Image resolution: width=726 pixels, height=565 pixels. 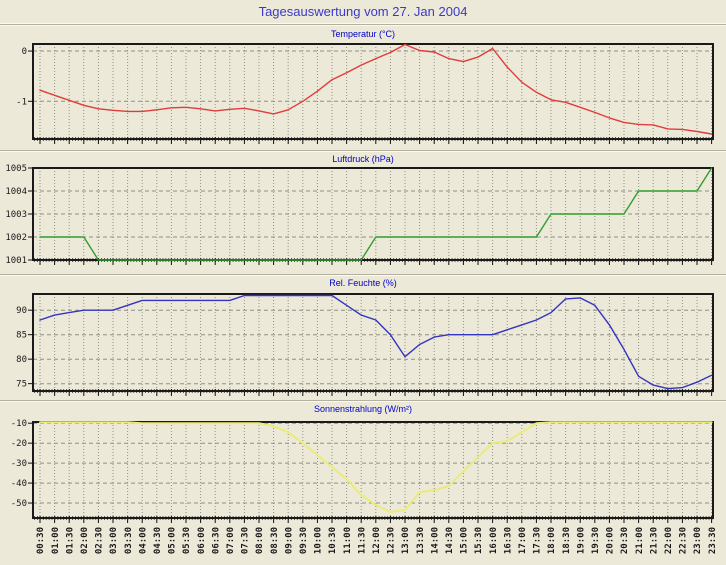 What do you see at coordinates (494, 540) in the screenshot?
I see `x-tick-label: 16:00` at bounding box center [494, 540].